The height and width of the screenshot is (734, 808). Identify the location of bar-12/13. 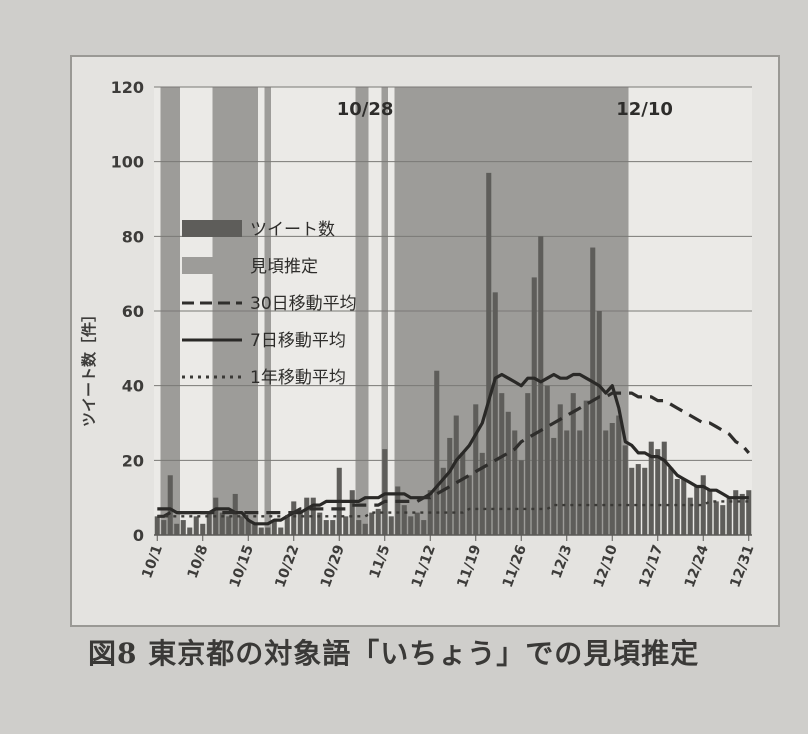
(632, 501).